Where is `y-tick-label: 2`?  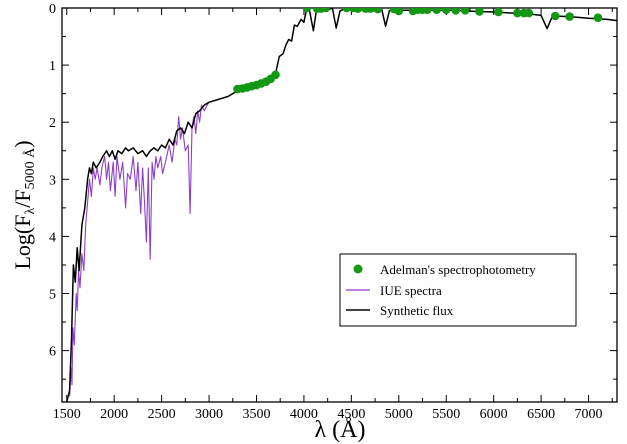
y-tick-label: 2 is located at coordinates (52, 123).